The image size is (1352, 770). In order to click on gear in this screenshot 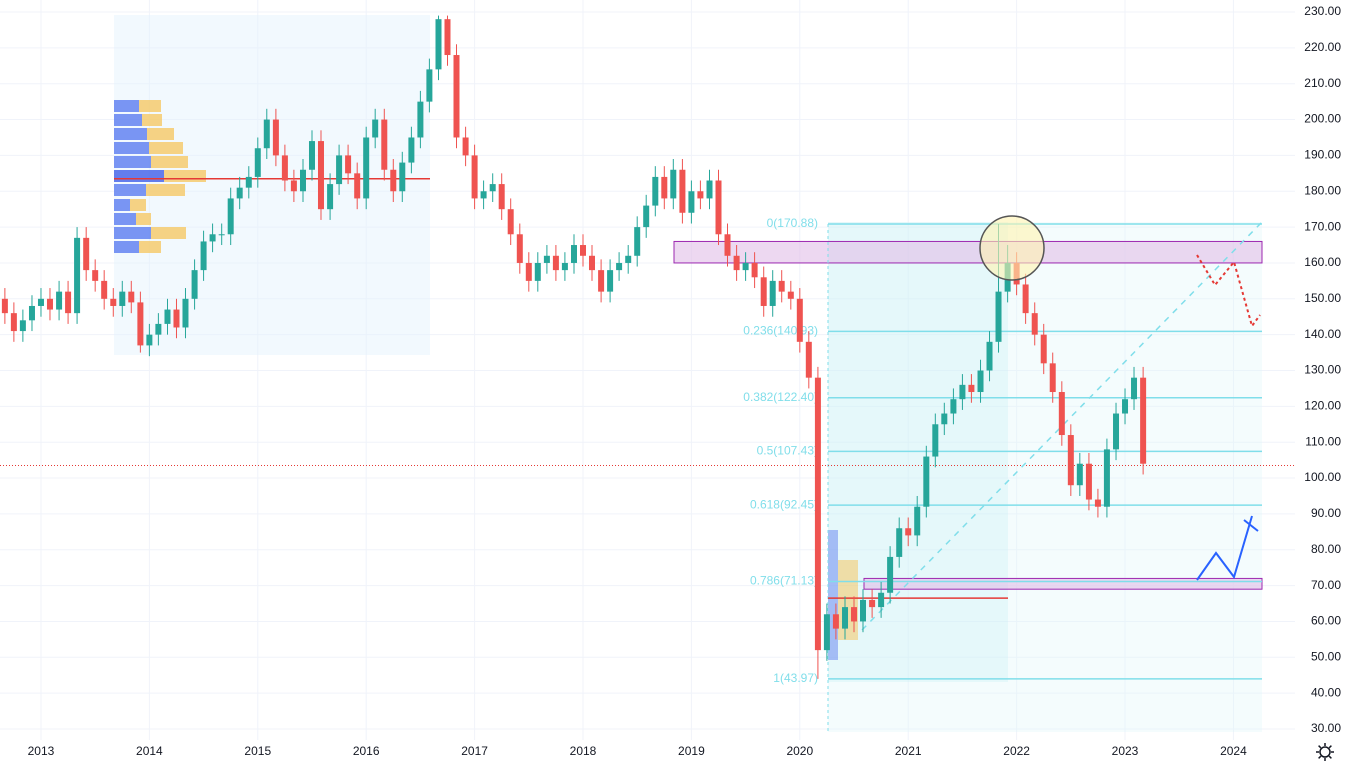, I will do `click(1325, 752)`.